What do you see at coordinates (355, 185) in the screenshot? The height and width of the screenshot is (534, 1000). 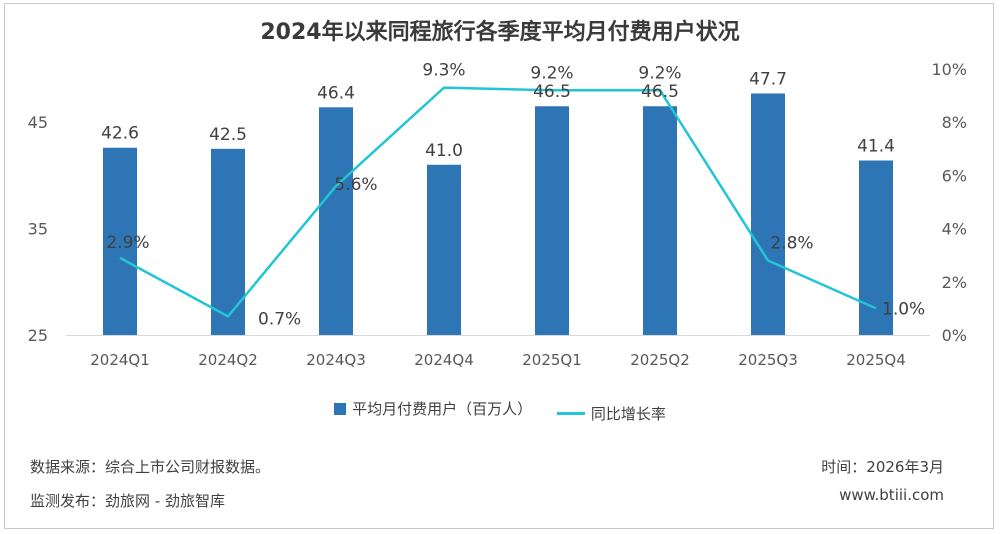 I see `rate-label-2024Q3: 5.6%` at bounding box center [355, 185].